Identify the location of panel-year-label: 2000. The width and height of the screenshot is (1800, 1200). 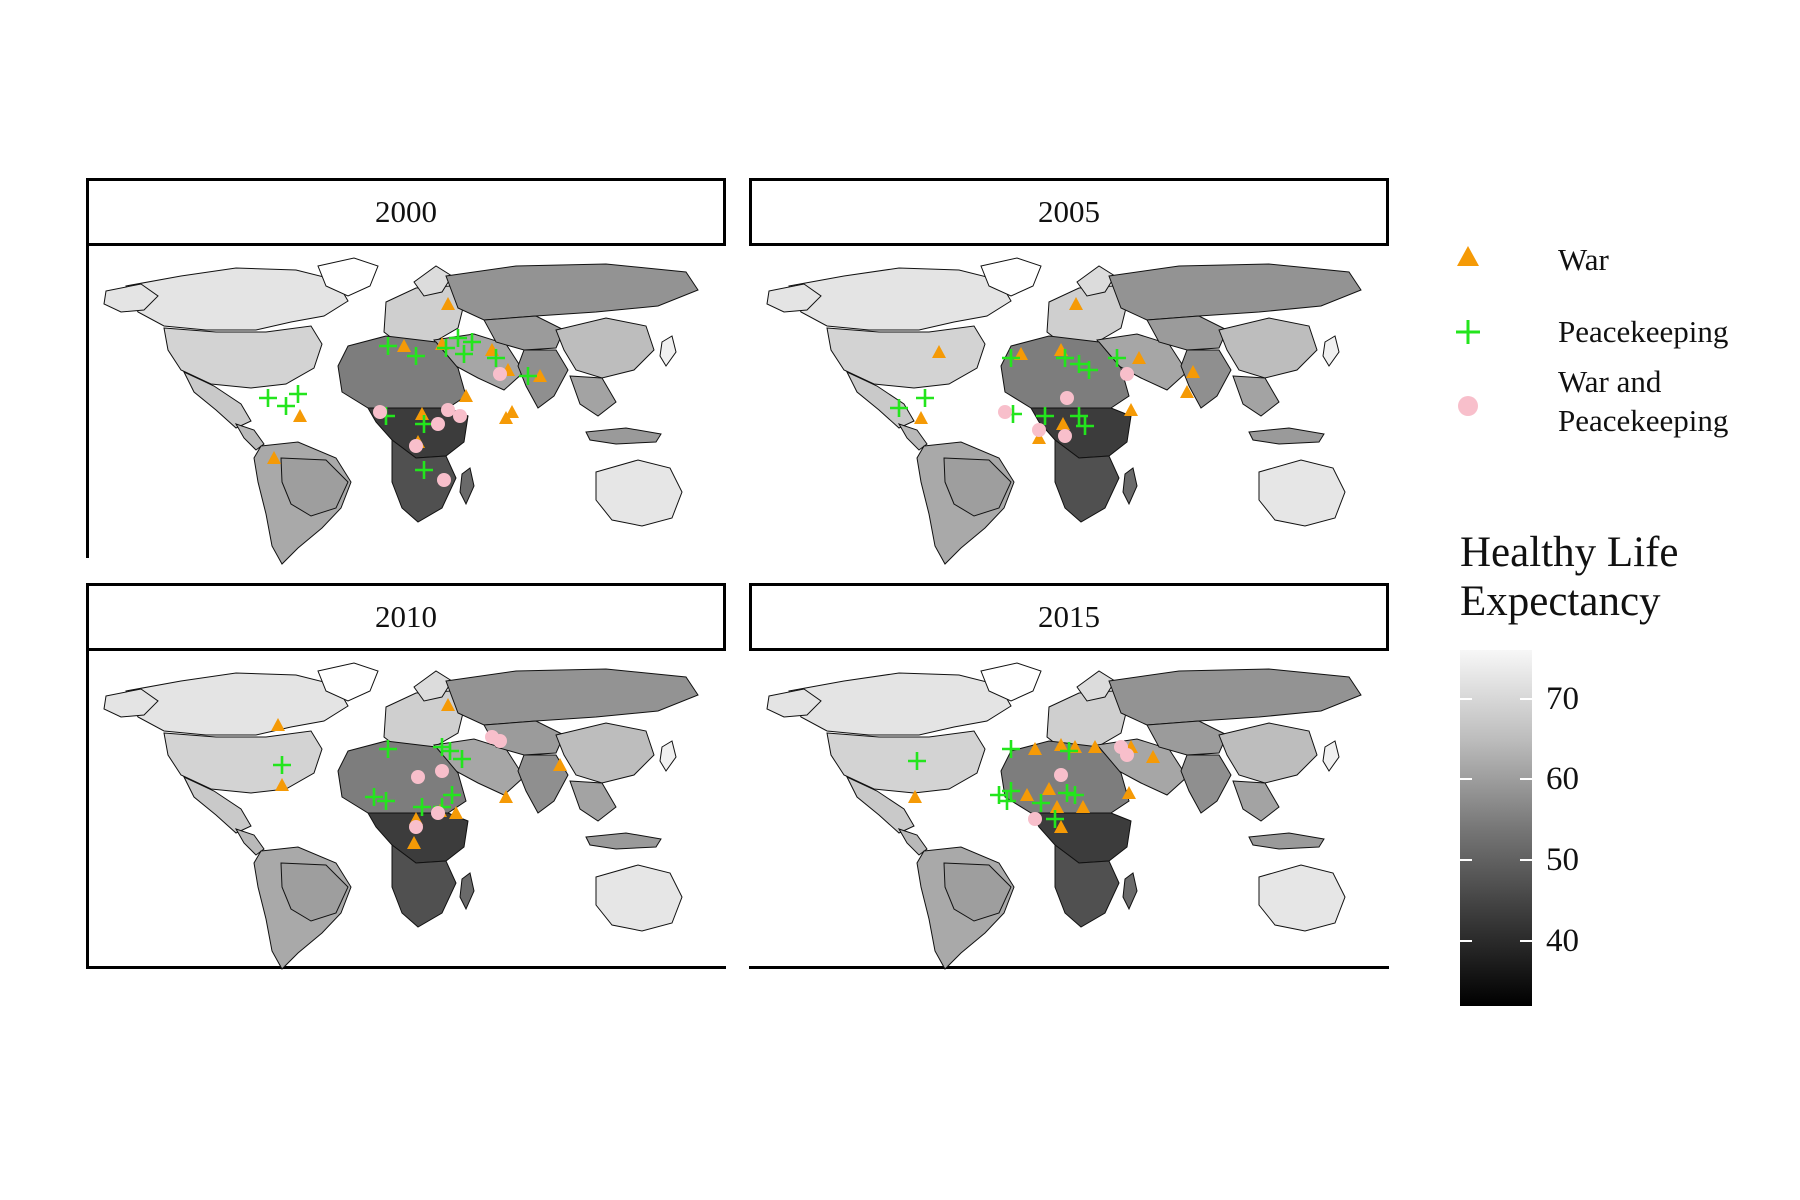
(406, 211).